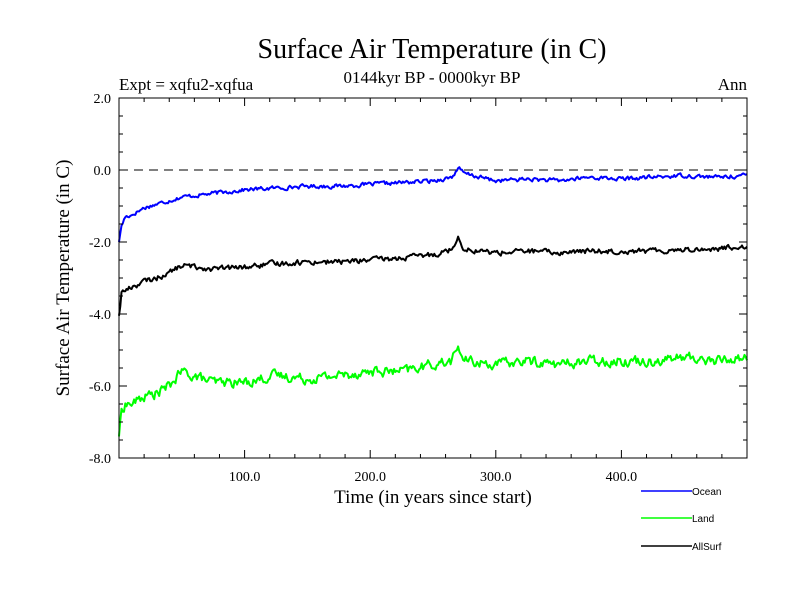 Image resolution: width=800 pixels, height=600 pixels. Describe the element at coordinates (186, 84) in the screenshot. I see `experiment-label: Expt = xqfu2-xqfua` at that location.